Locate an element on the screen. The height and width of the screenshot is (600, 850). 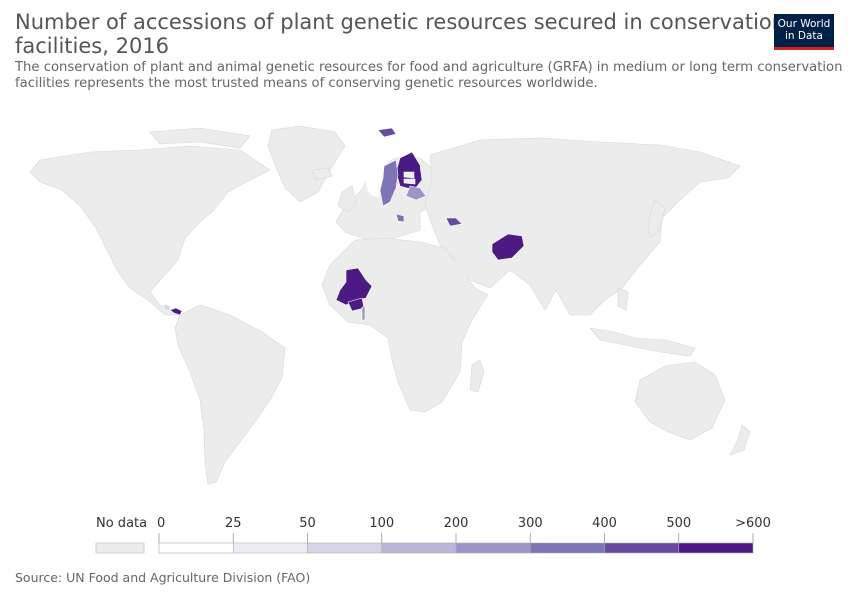
legend-no-data-swatch is located at coordinates (120, 548).